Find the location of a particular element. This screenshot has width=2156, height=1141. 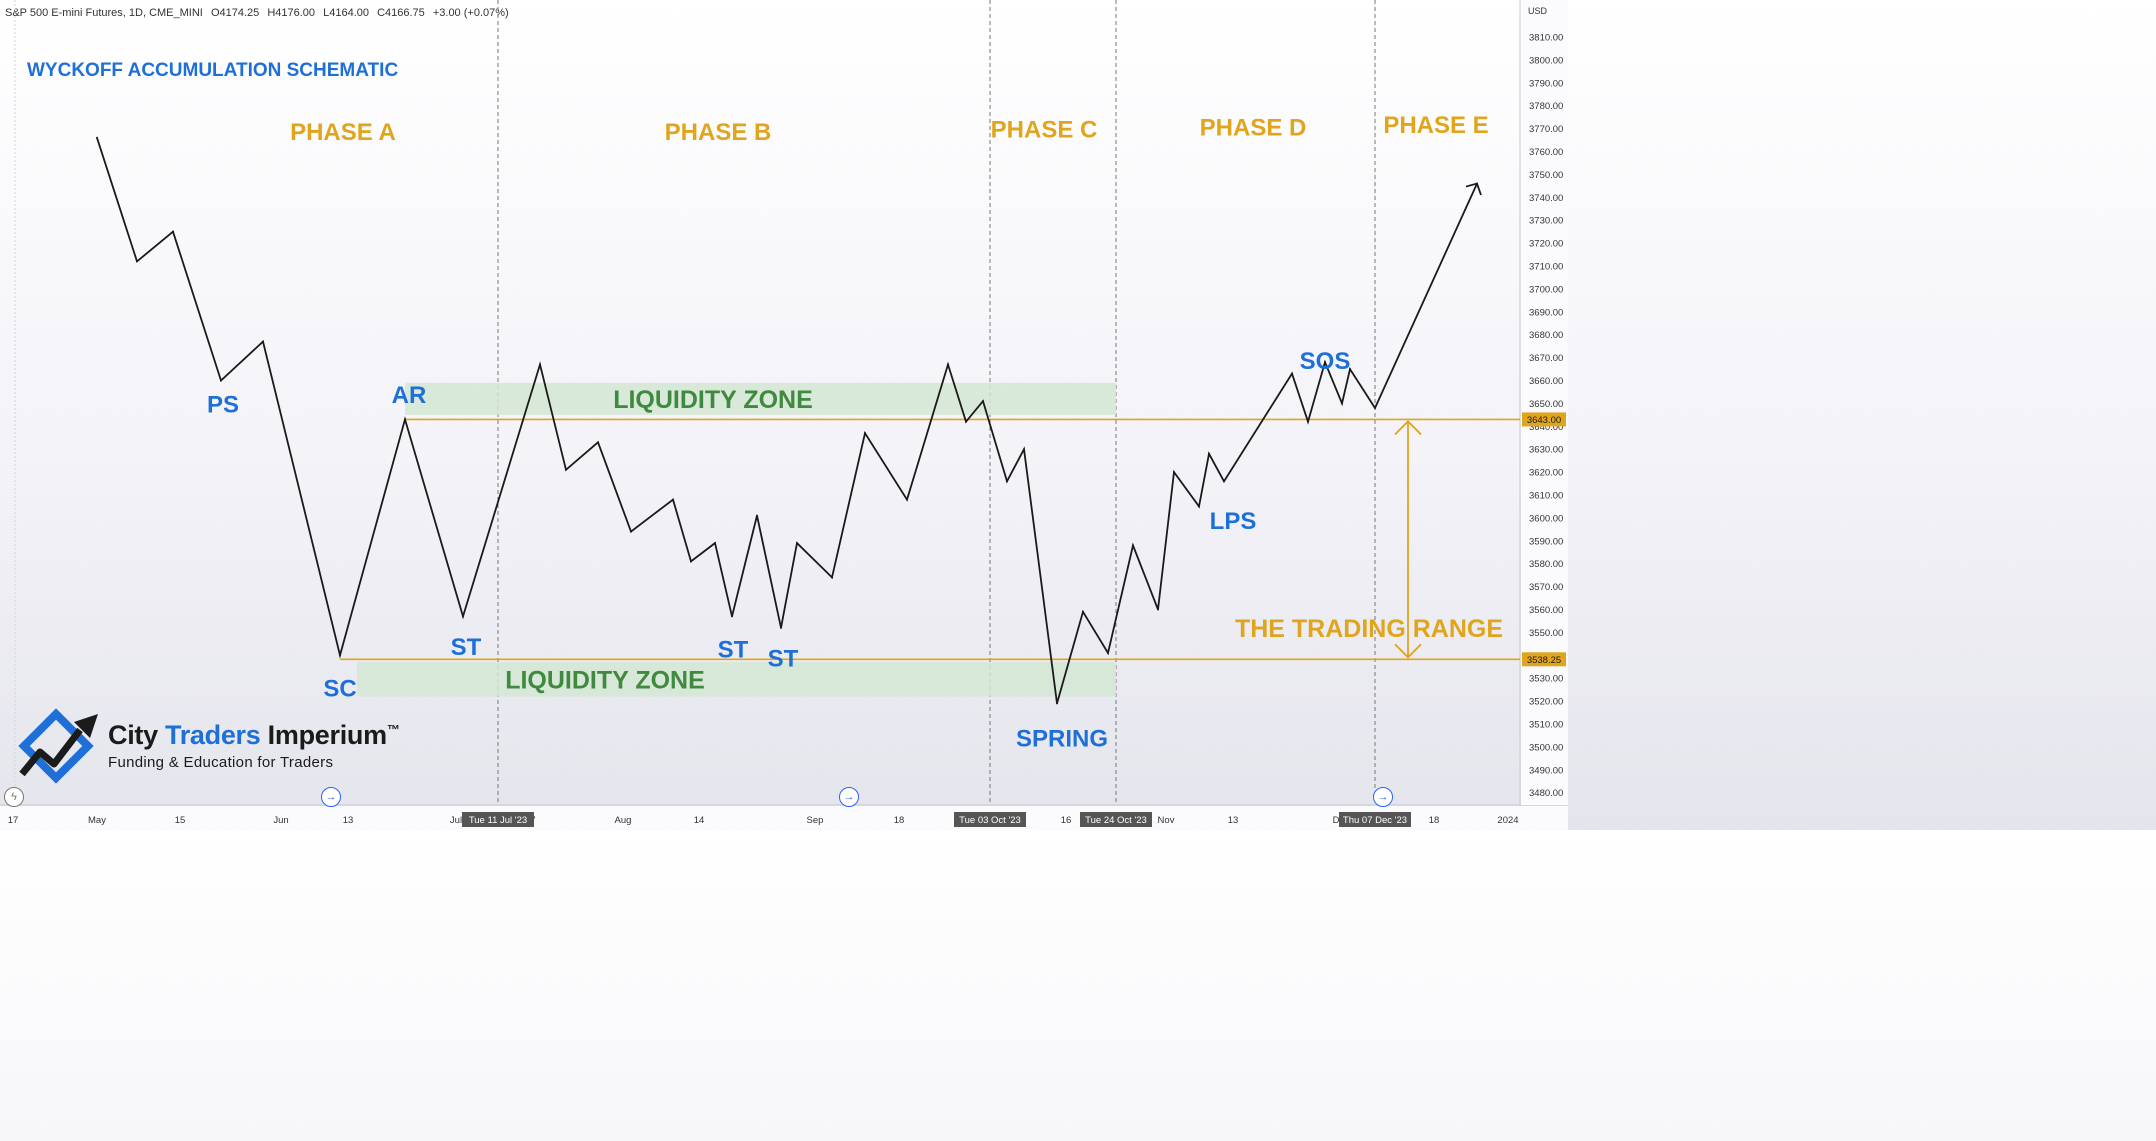

date-badge-label: Tue 24 Oct '23 is located at coordinates (1116, 820).